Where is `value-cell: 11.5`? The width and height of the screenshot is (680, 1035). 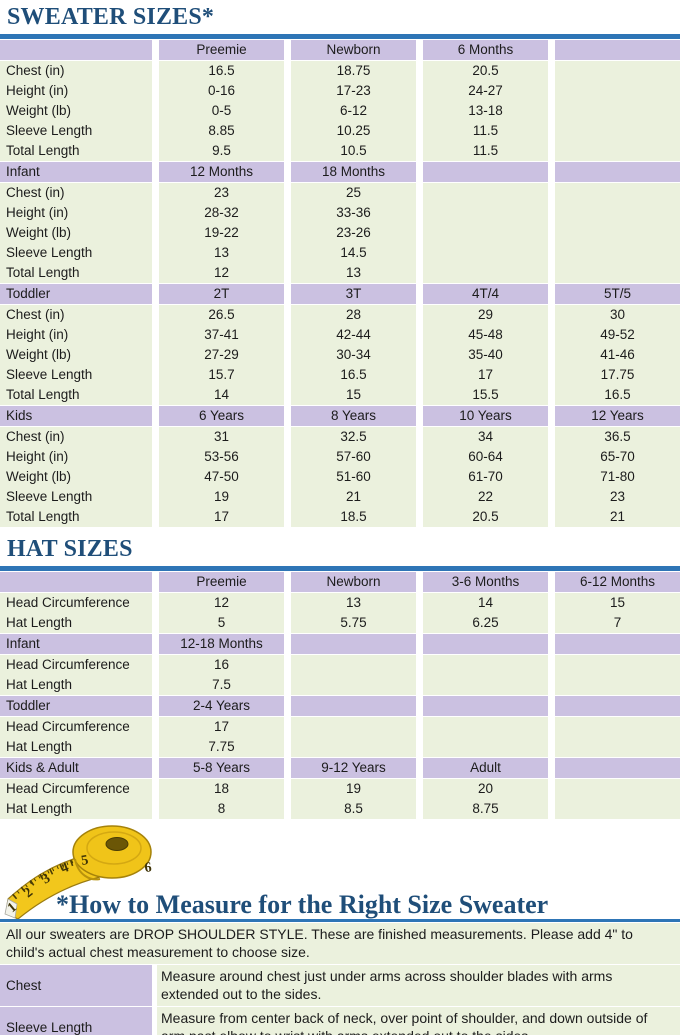 value-cell: 11.5 is located at coordinates (485, 150).